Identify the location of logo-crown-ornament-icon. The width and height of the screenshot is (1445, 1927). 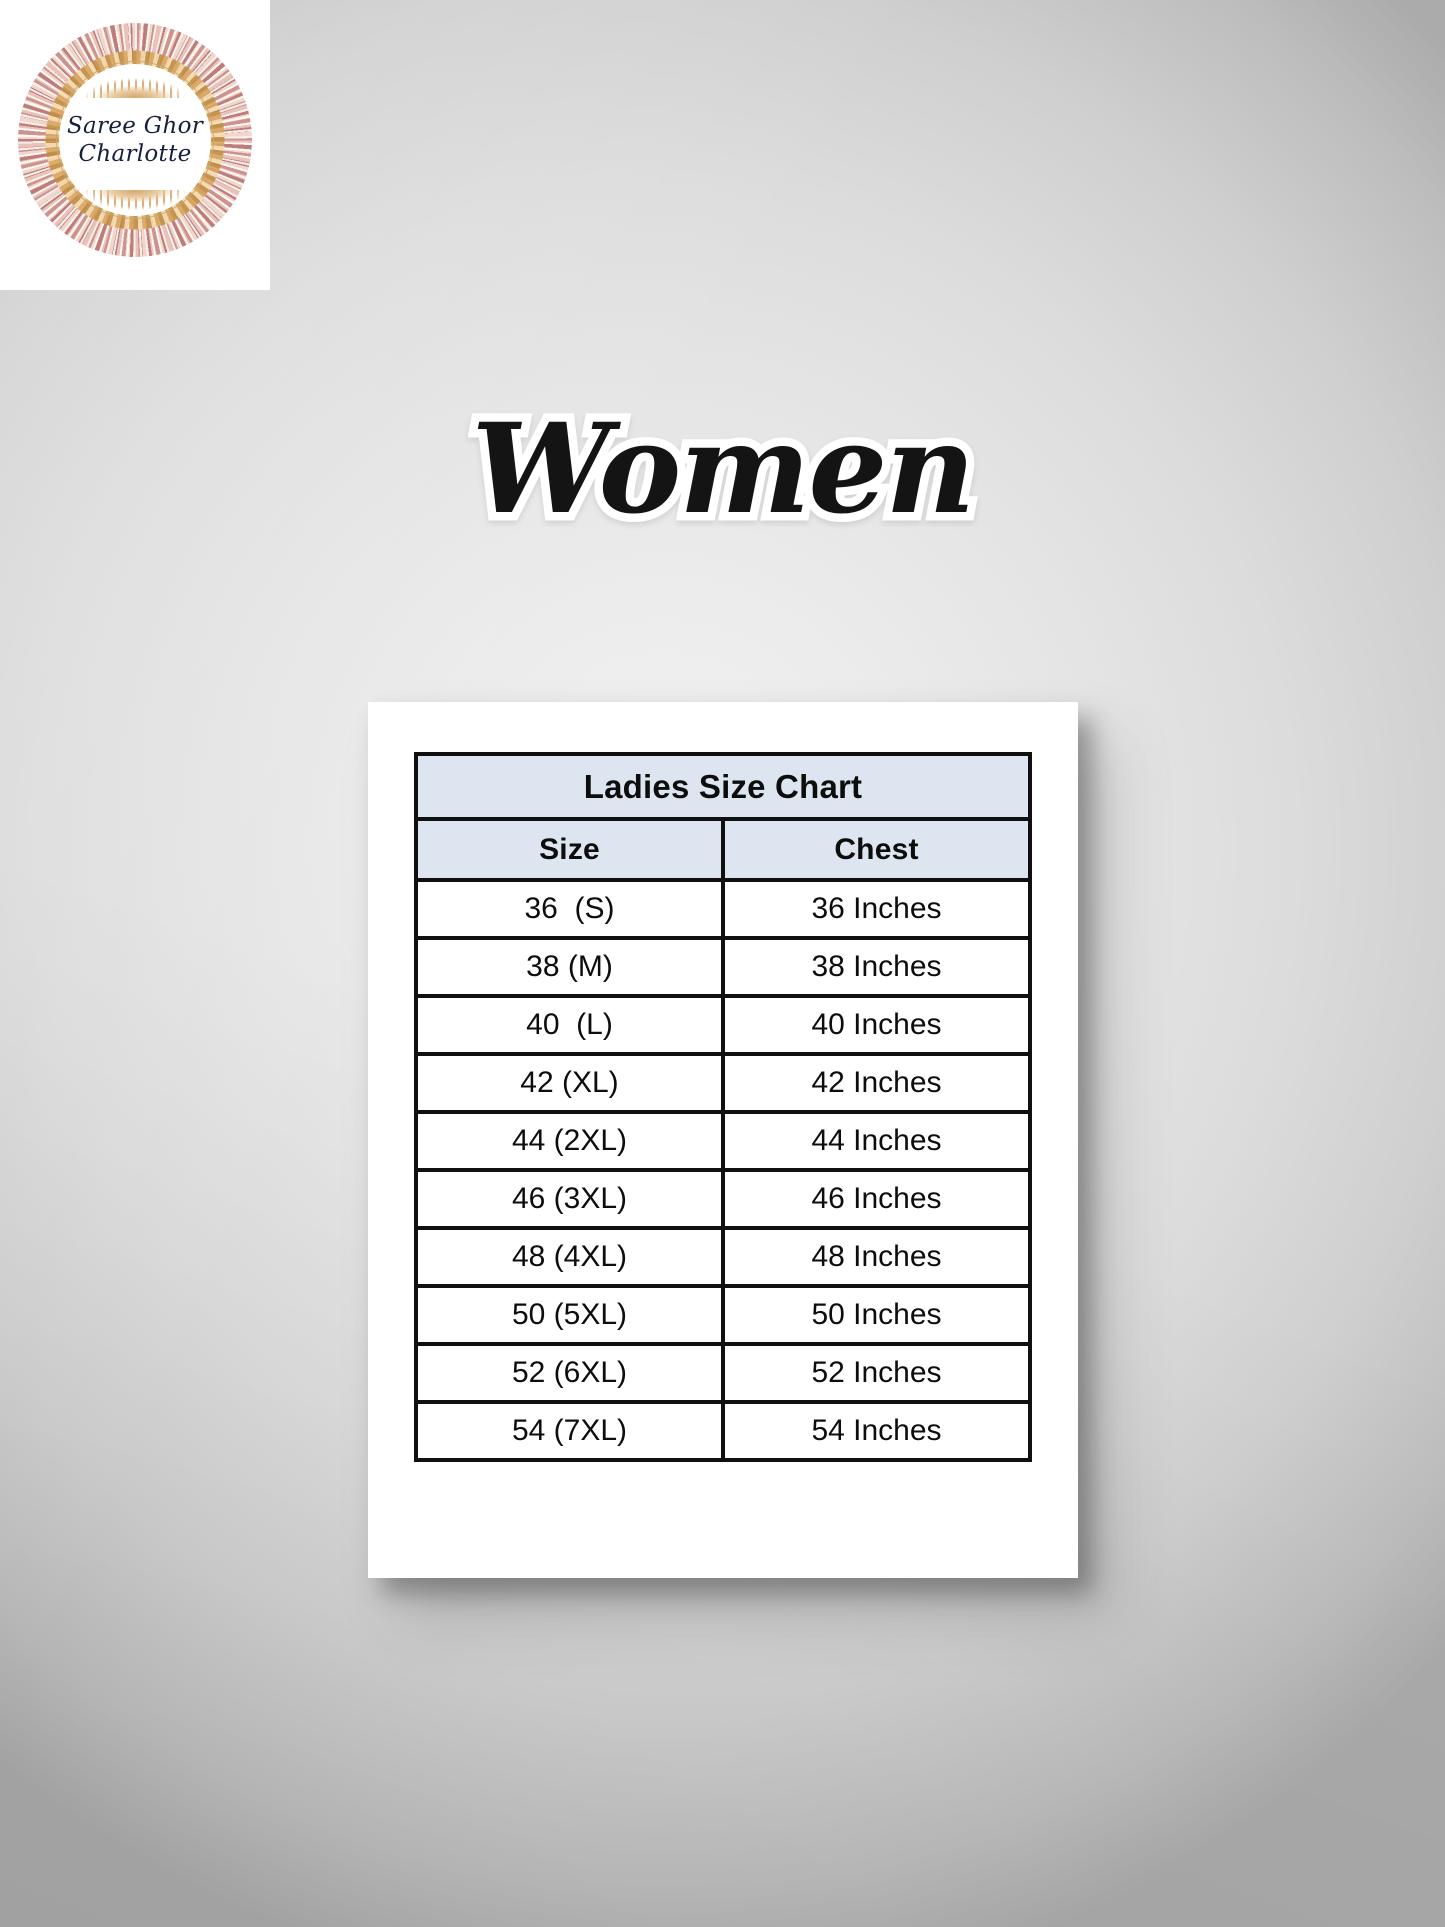
(135, 85).